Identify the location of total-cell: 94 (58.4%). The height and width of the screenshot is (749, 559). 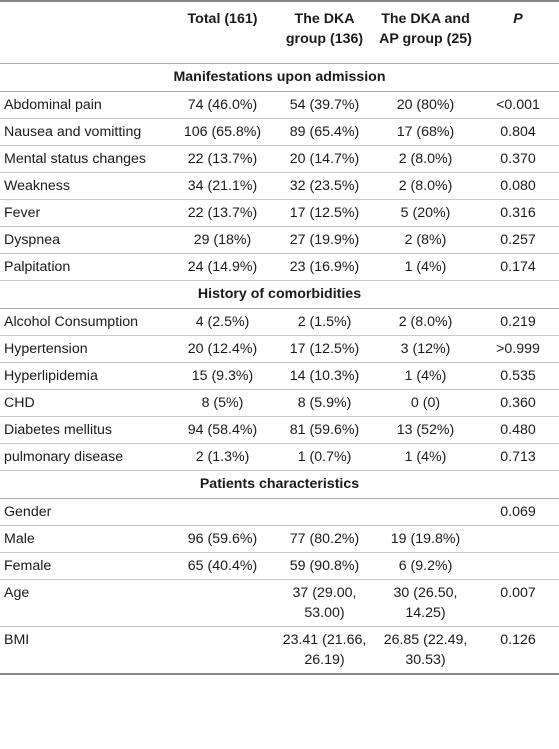
(222, 430).